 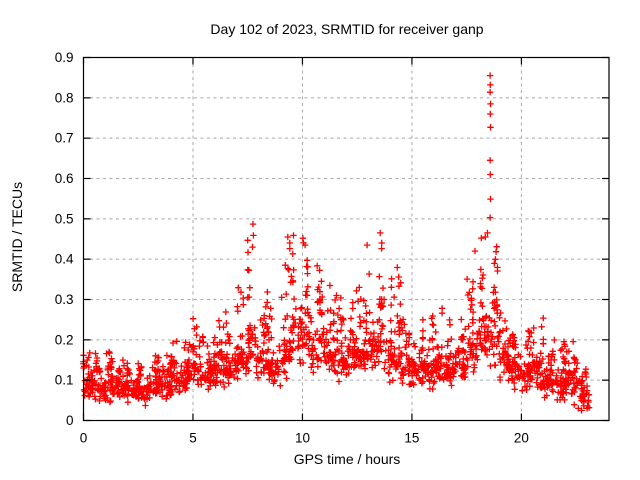 I want to click on y-tick-label: 0.1, so click(x=64, y=380).